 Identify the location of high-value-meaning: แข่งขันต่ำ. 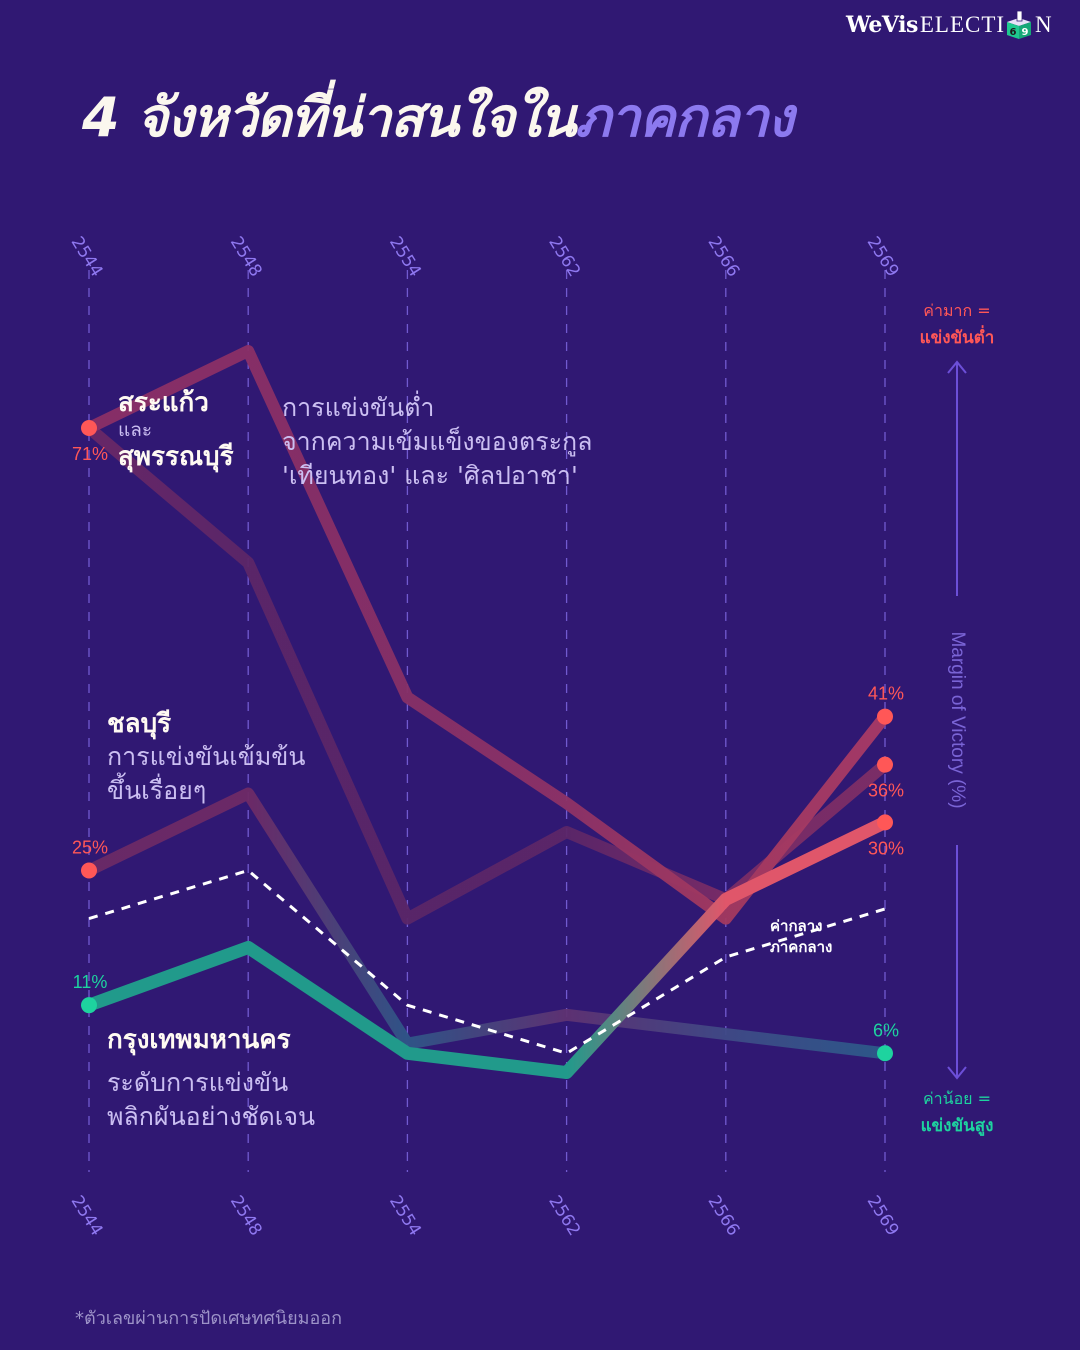
(957, 336).